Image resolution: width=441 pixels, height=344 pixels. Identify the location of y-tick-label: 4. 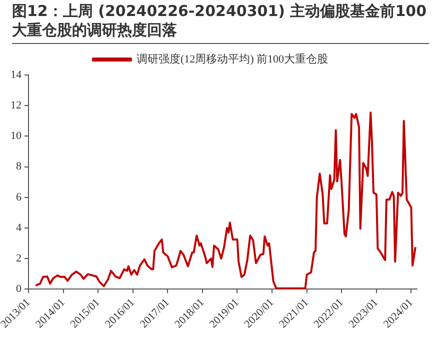
(19, 228).